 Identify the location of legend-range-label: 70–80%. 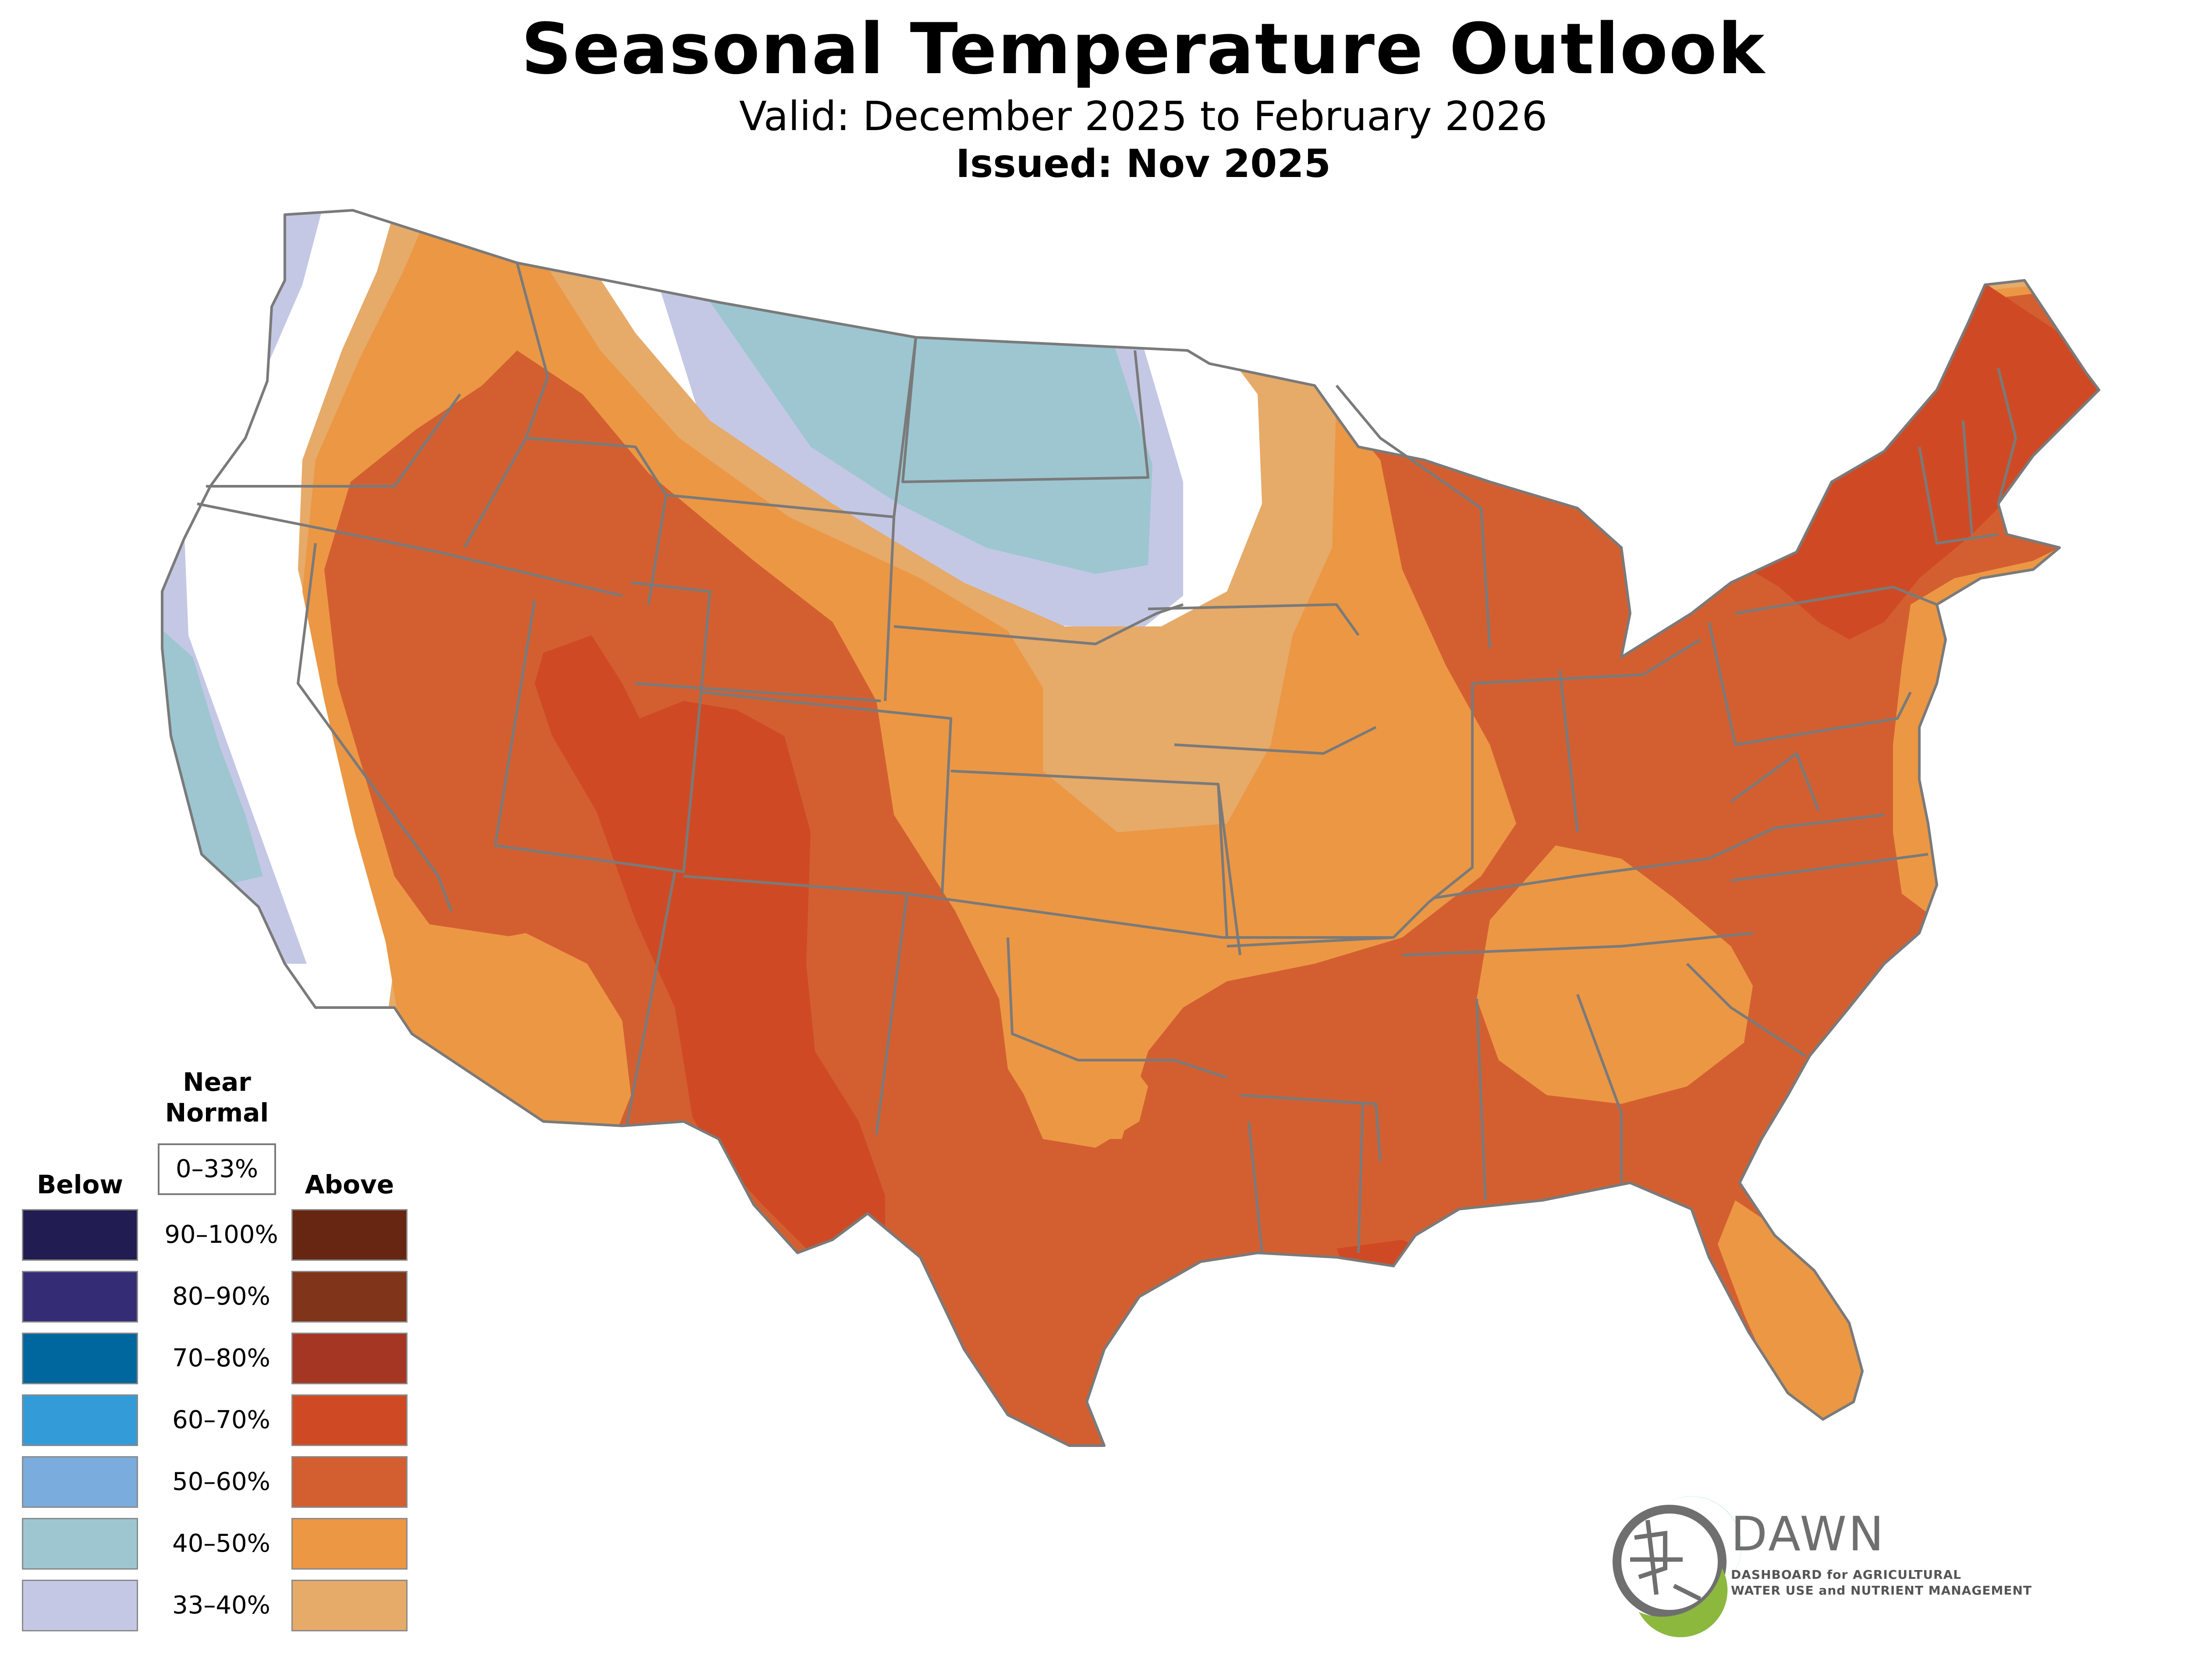
(221, 1358).